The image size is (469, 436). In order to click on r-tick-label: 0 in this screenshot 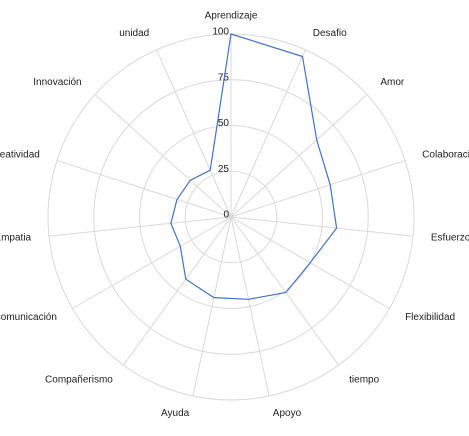, I will do `click(226, 215)`.